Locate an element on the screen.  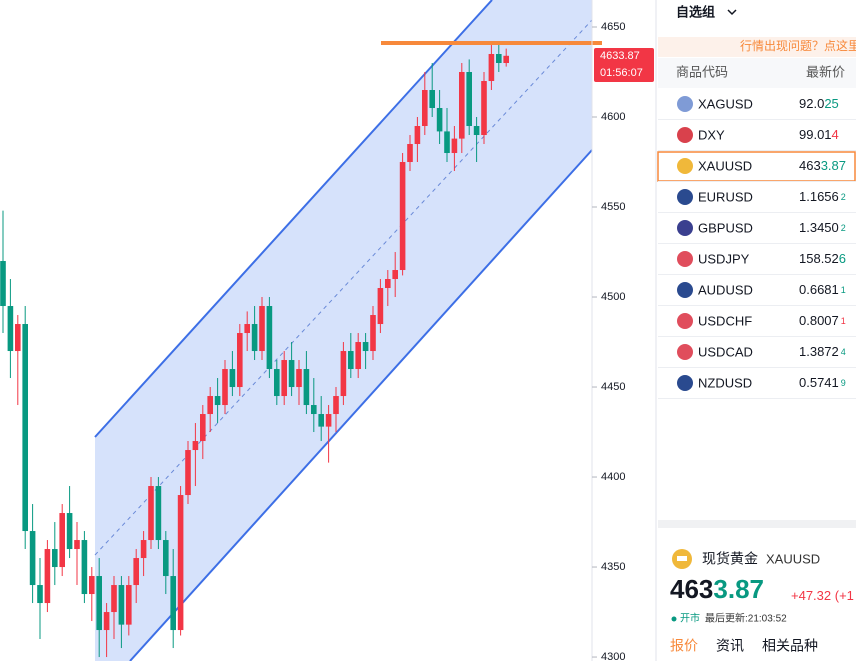
price-tag: 4633.87 is located at coordinates (620, 56).